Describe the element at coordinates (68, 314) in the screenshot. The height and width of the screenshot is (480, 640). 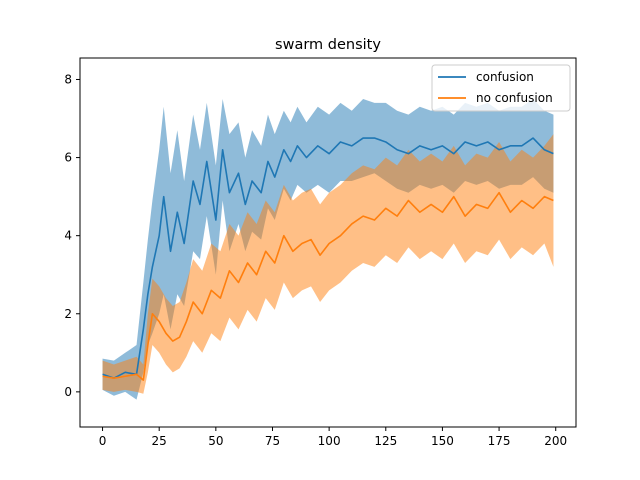
I see `y-tick-label: 2` at that location.